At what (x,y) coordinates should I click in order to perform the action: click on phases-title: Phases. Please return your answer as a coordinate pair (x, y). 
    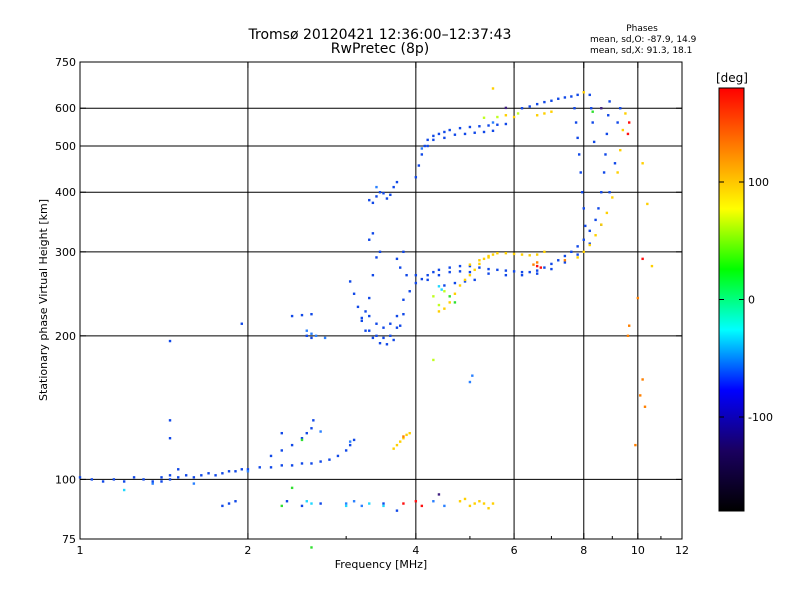
    Looking at the image, I should click on (642, 29).